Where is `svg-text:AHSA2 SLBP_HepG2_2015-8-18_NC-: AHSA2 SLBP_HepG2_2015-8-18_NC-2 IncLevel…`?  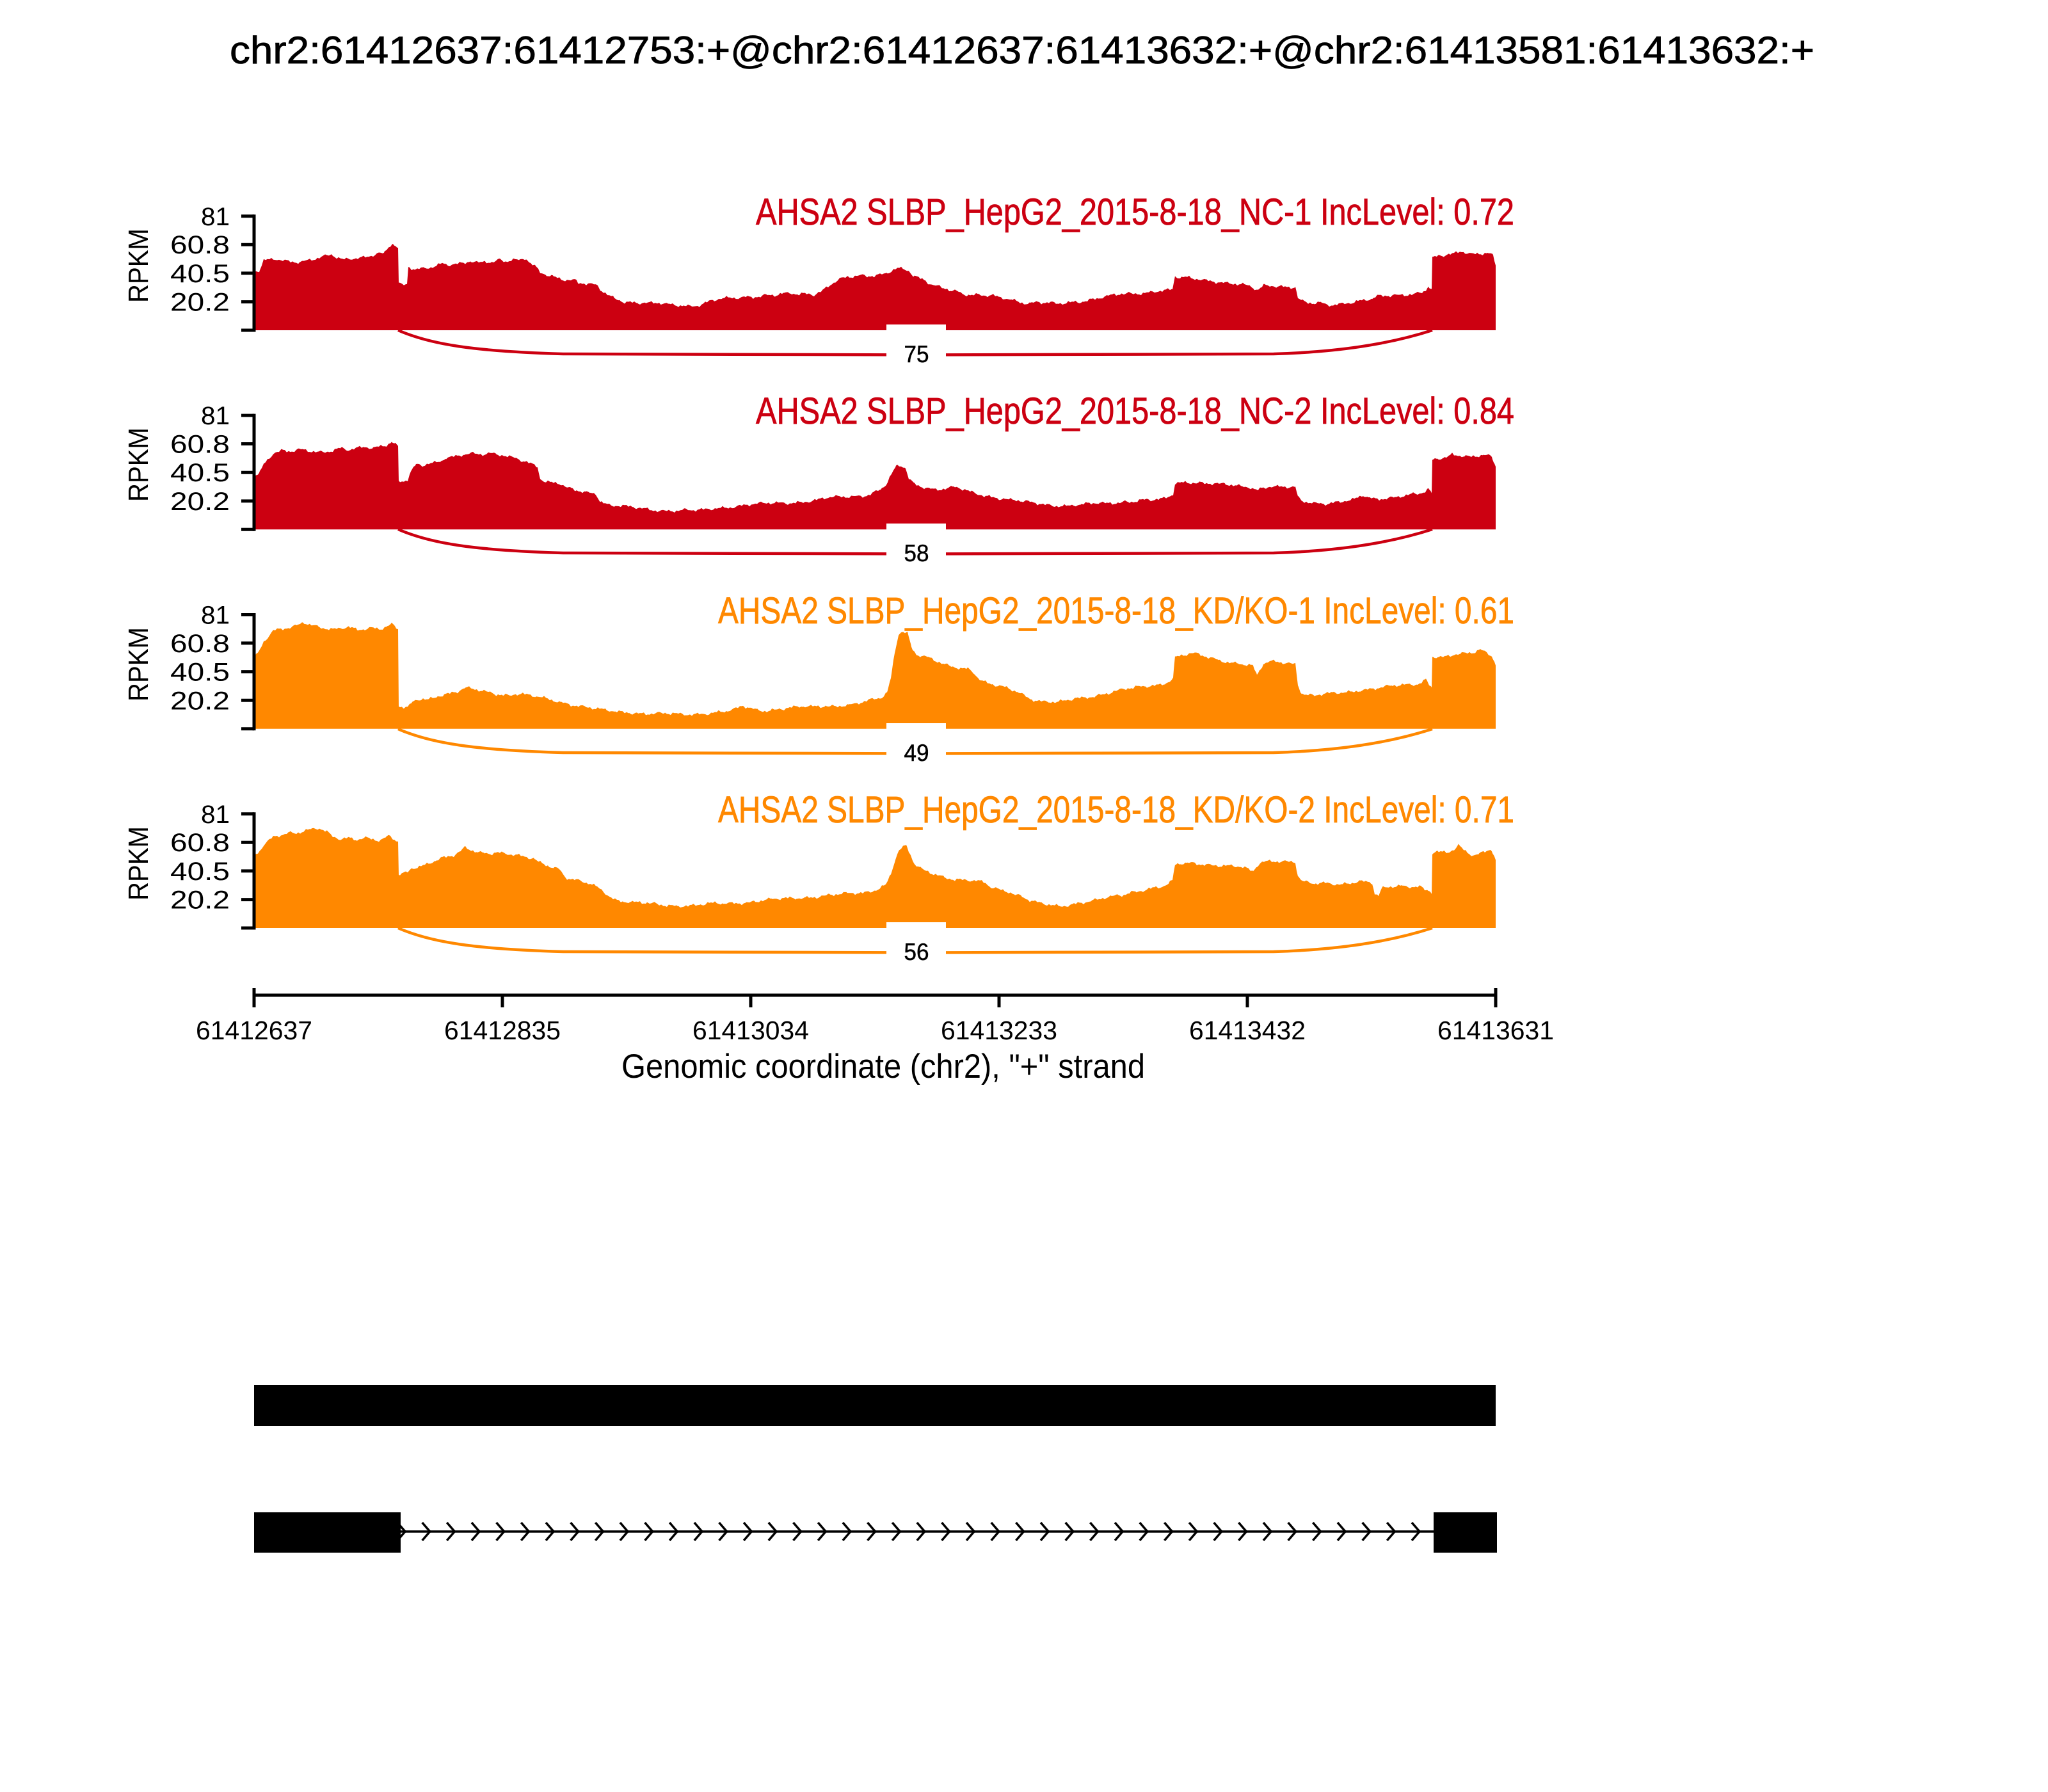
svg-text:AHSA2 SLBP_HepG2_2015-8-18_NC-: AHSA2 SLBP_HepG2_2015-8-18_NC-2 IncLevel… is located at coordinates (1135, 411).